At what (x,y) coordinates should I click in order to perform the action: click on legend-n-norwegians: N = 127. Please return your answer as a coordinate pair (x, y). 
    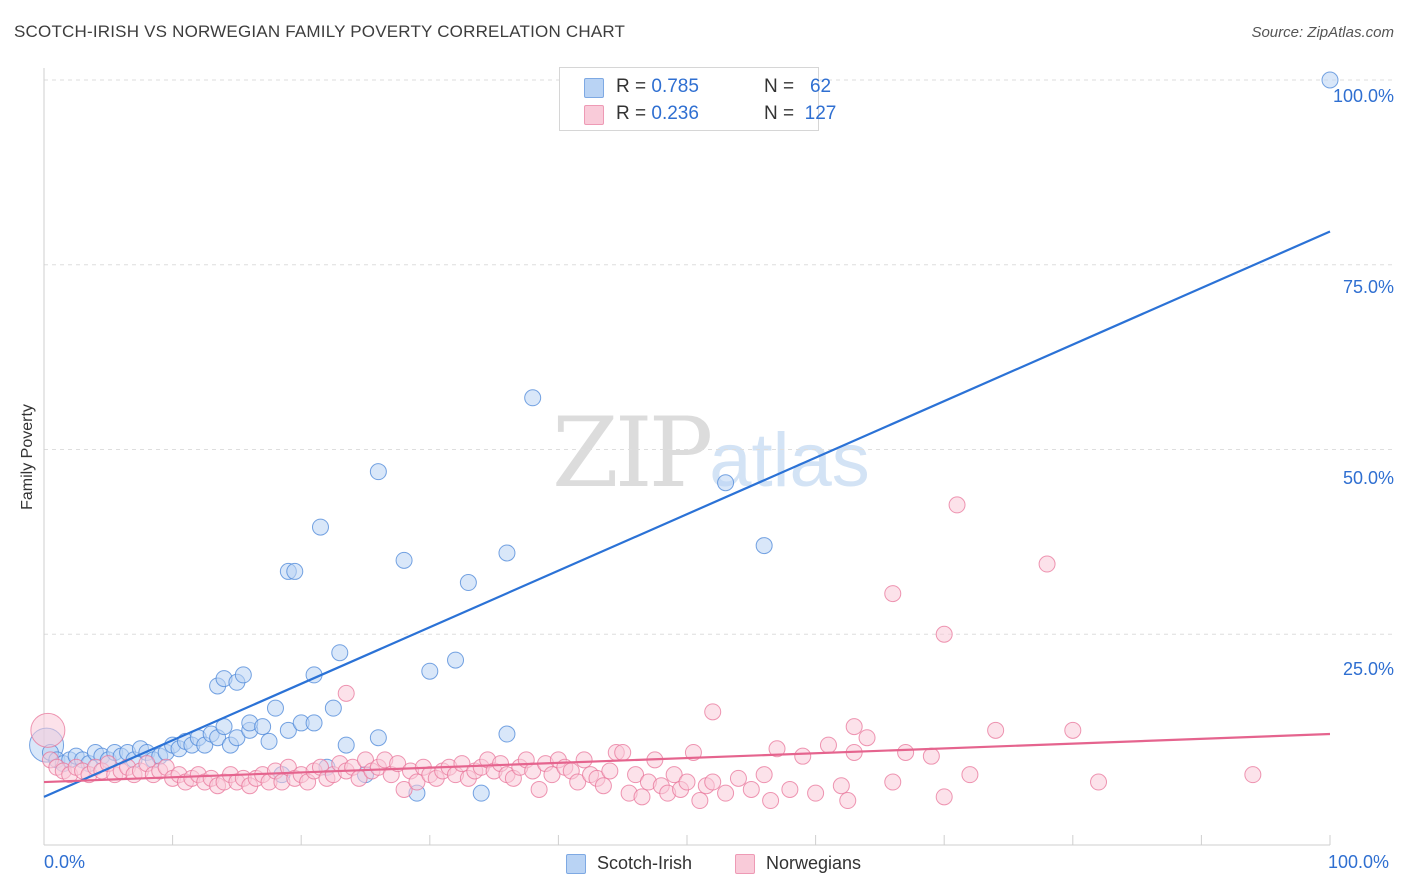
    Looking at the image, I should click on (800, 113).